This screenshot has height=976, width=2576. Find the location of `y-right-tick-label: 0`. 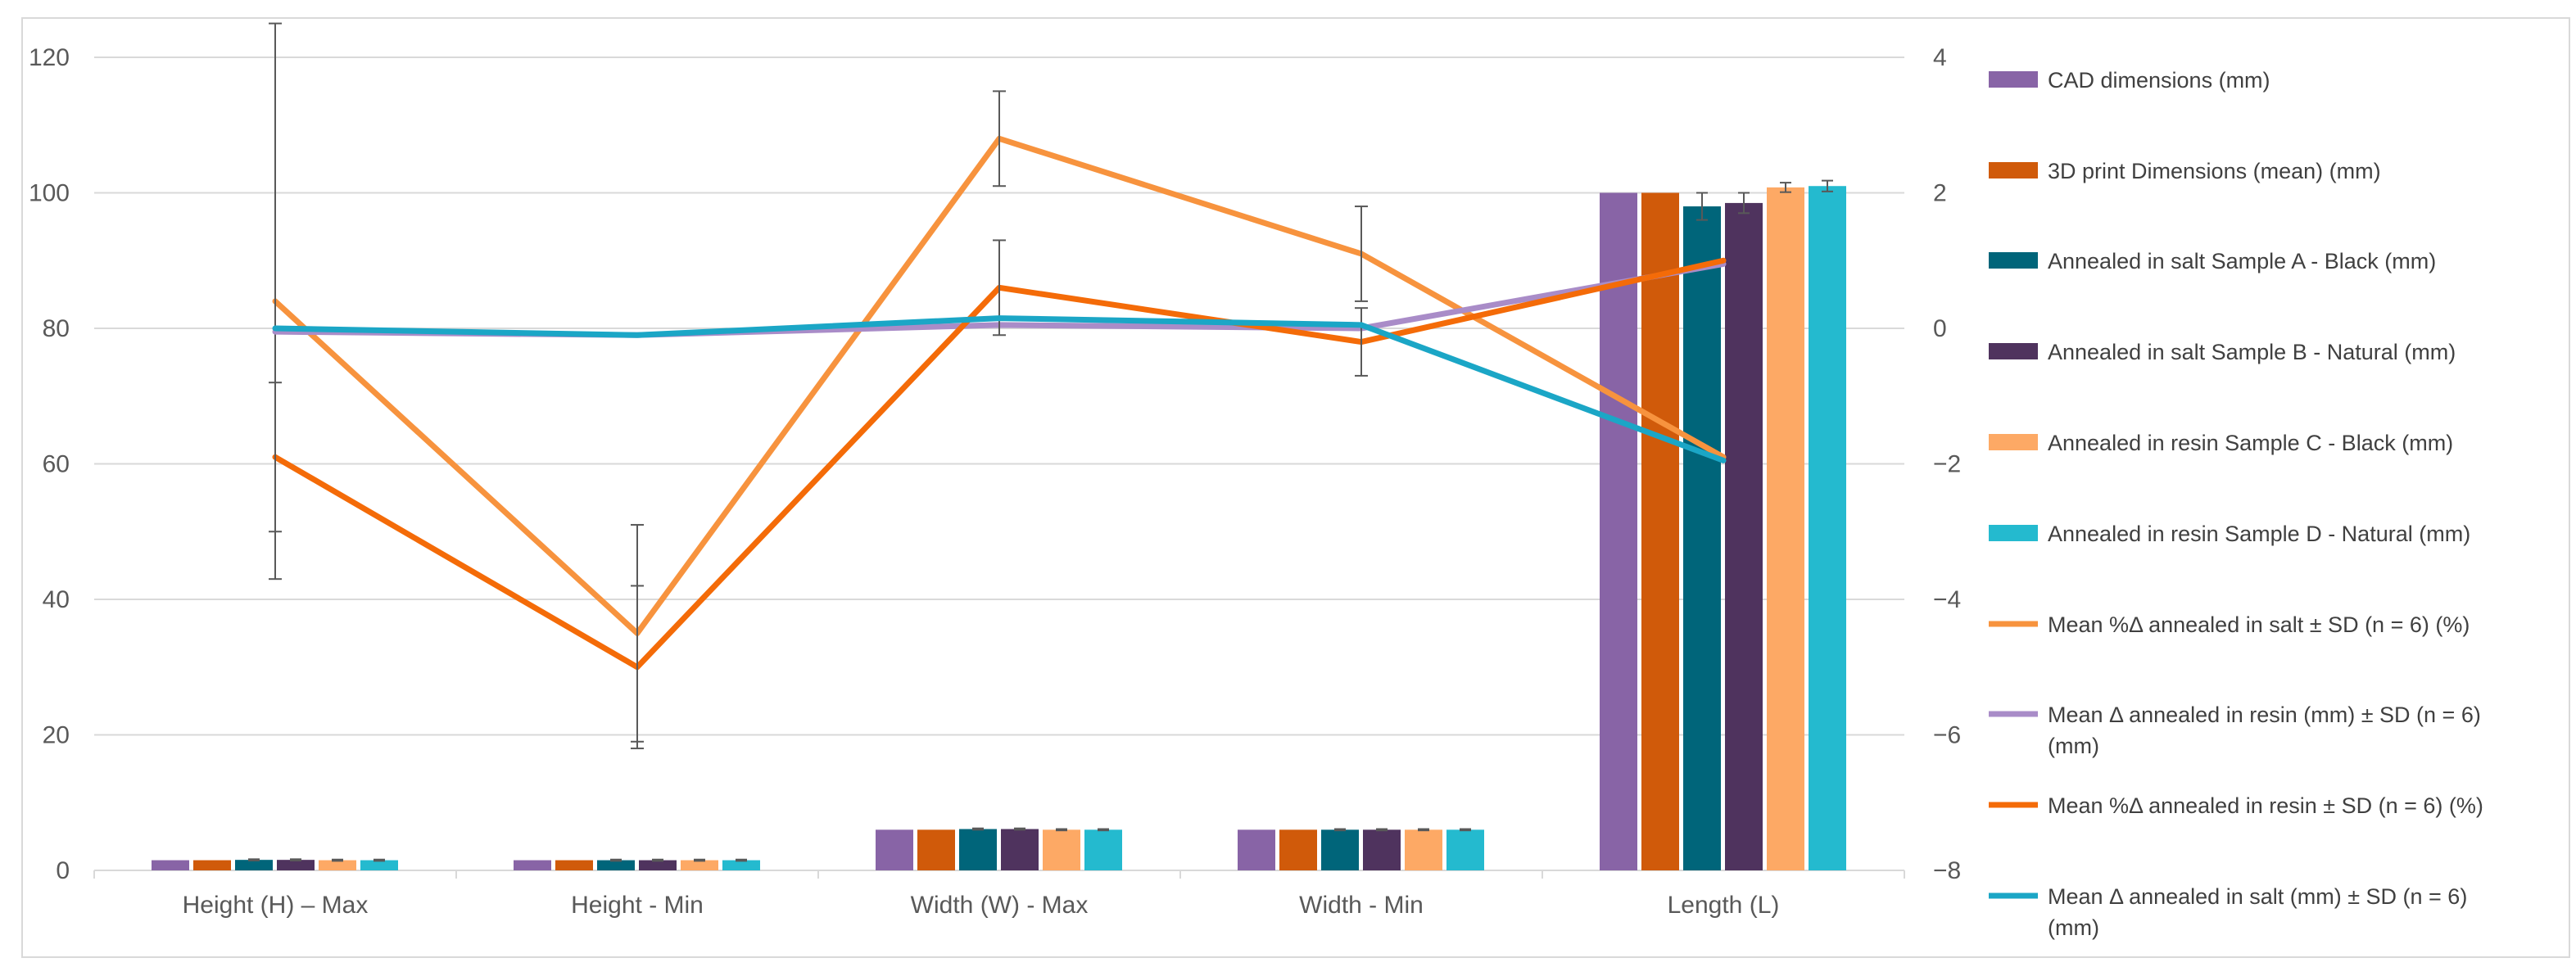

y-right-tick-label: 0 is located at coordinates (1940, 328).